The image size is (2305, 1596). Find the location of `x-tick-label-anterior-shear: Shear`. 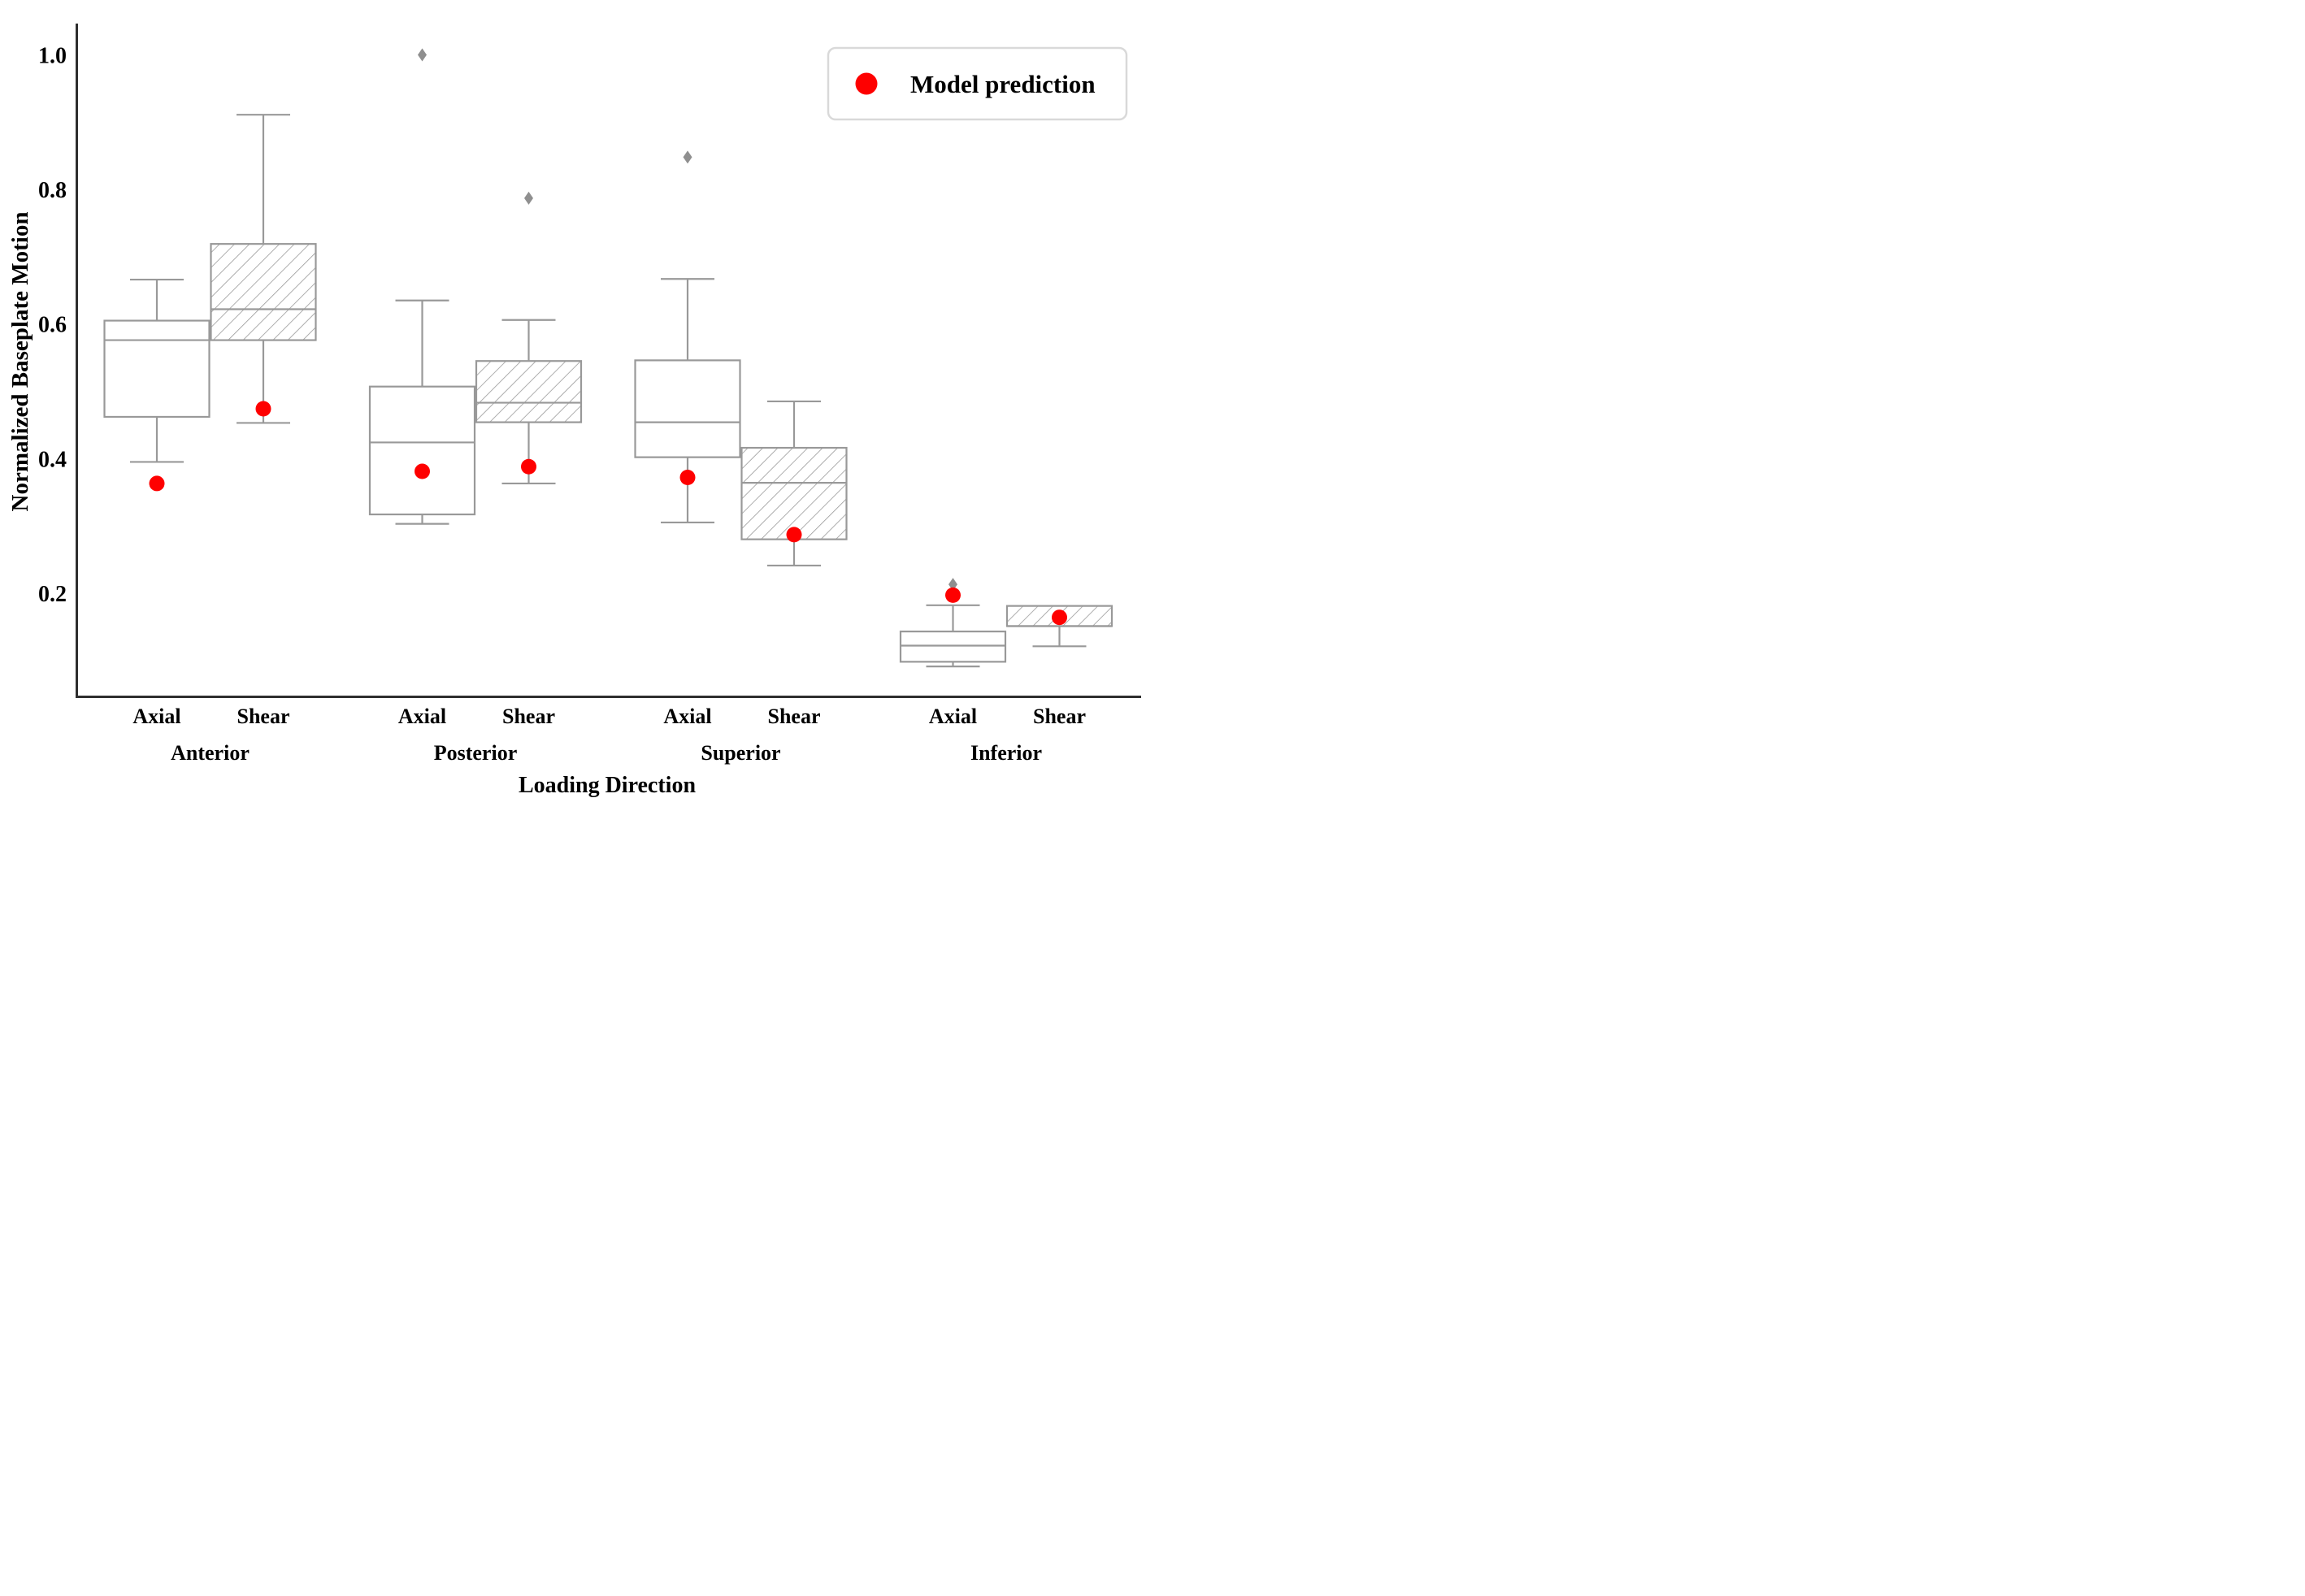

x-tick-label-anterior-shear: Shear is located at coordinates (263, 716).